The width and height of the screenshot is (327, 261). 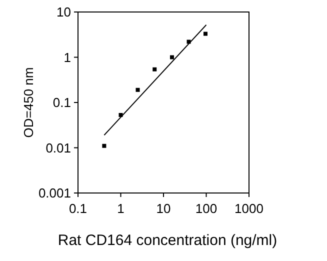 What do you see at coordinates (28, 102) in the screenshot?
I see `y-axis-title: OD=450 nm` at bounding box center [28, 102].